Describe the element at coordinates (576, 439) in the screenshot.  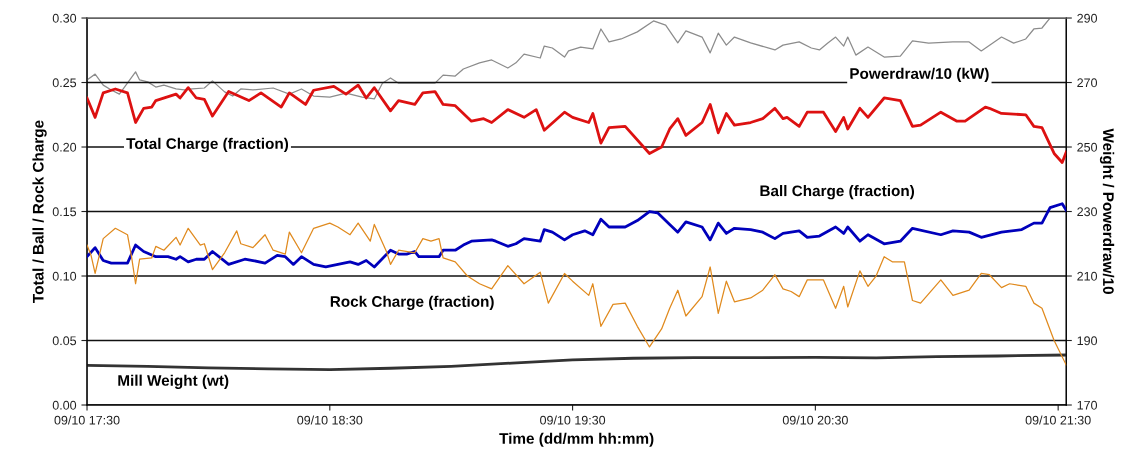
I see `x-axis-title: Time (dd/mm hh:mm)` at that location.